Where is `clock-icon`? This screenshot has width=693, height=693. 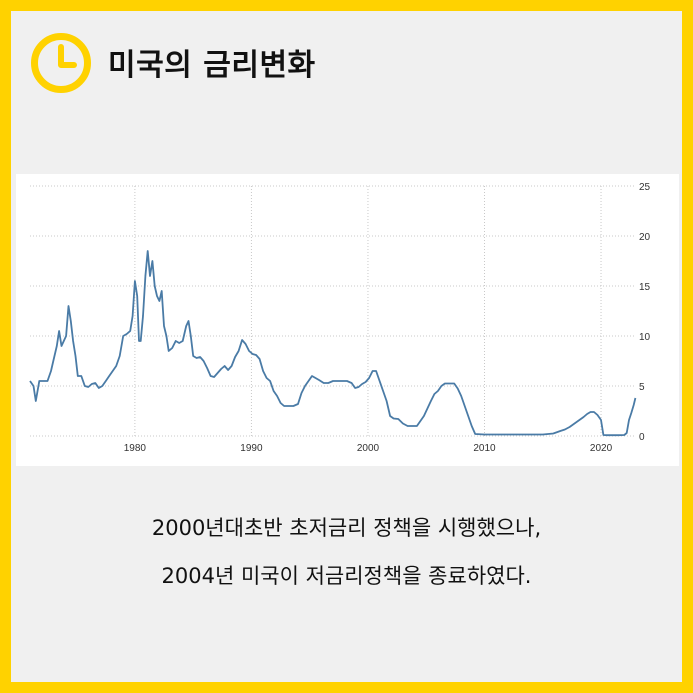 clock-icon is located at coordinates (61, 63).